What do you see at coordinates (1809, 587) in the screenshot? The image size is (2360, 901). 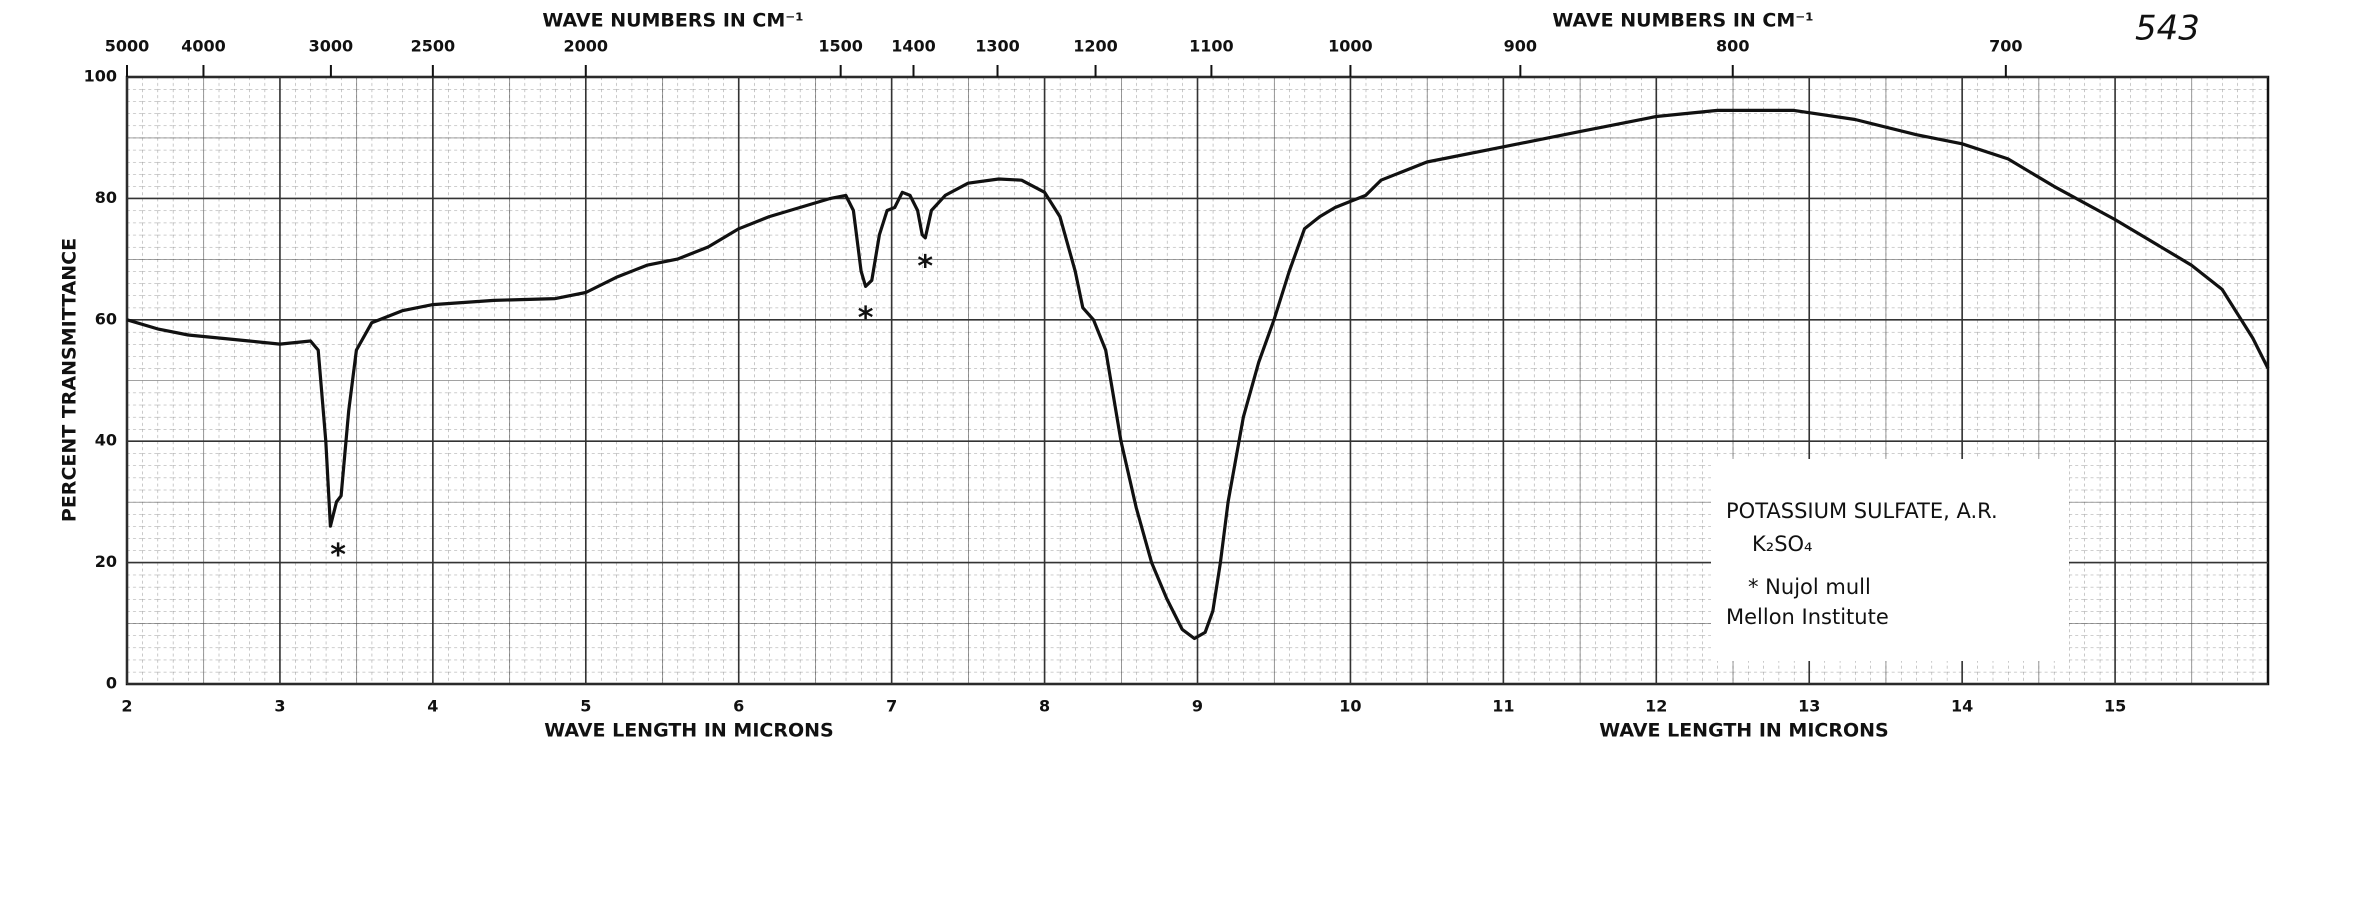 I see `legend-text: * Nujol mull` at bounding box center [1809, 587].